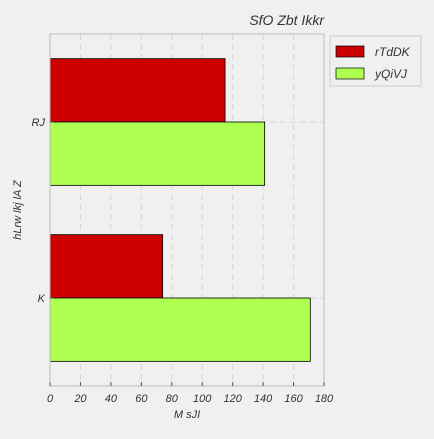  Describe the element at coordinates (111, 399) in the screenshot. I see `x-tick-label: 40` at that location.